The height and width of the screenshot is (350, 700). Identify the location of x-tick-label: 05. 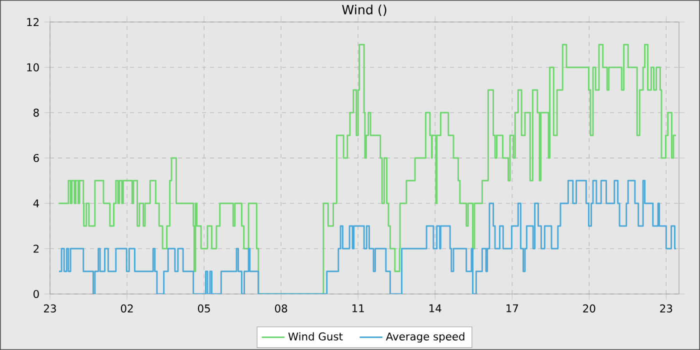
(204, 308).